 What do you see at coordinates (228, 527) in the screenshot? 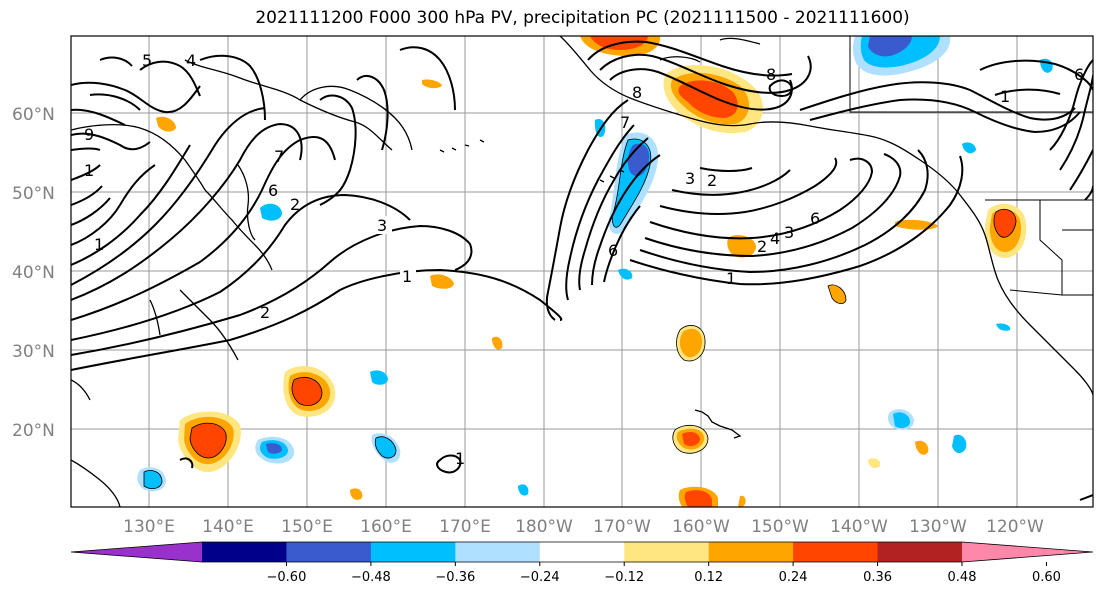
I see `lon-label: 140°E` at bounding box center [228, 527].